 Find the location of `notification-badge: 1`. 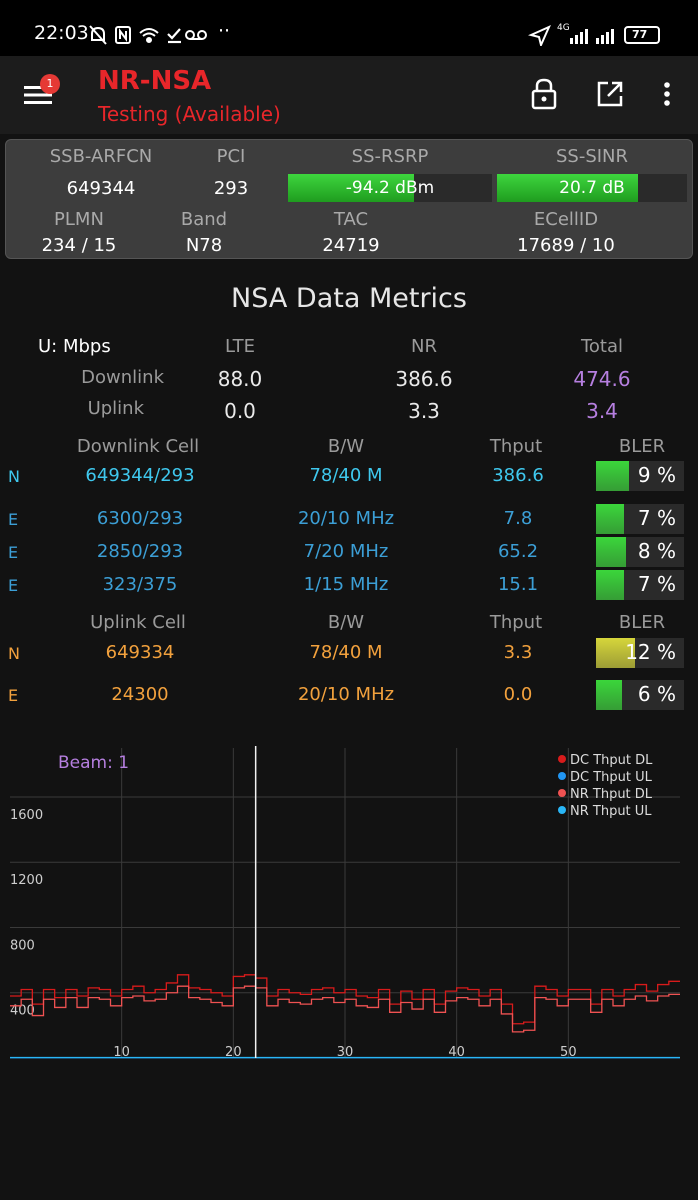

notification-badge: 1 is located at coordinates (50, 84).